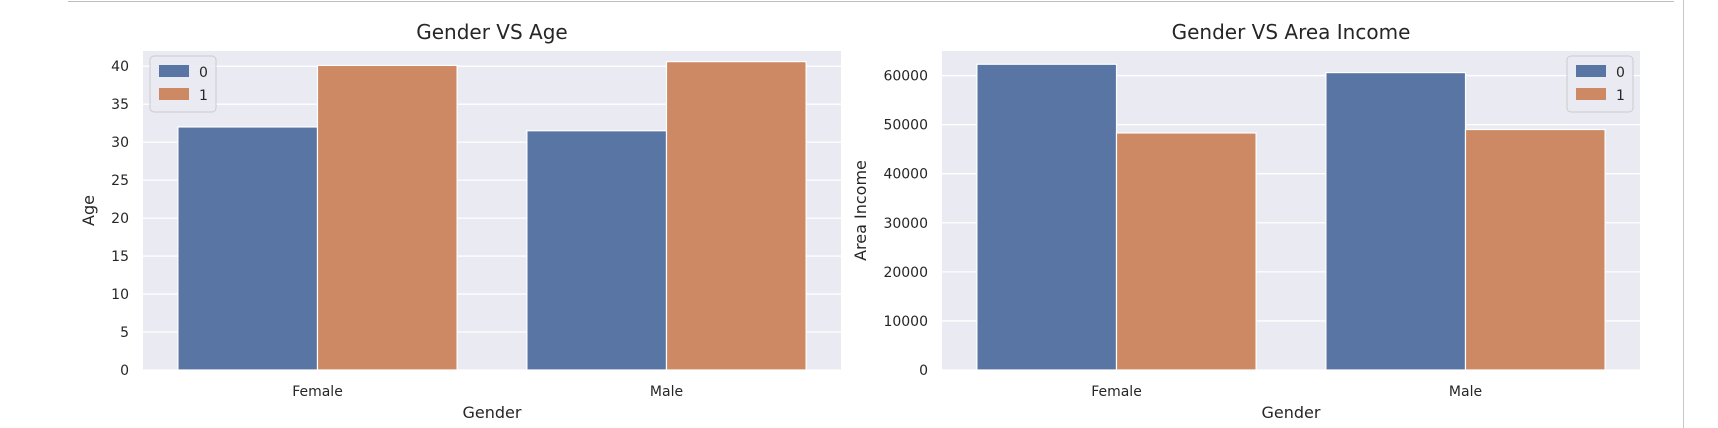 The height and width of the screenshot is (428, 1718). I want to click on y-tick-label: 10000, so click(905, 322).